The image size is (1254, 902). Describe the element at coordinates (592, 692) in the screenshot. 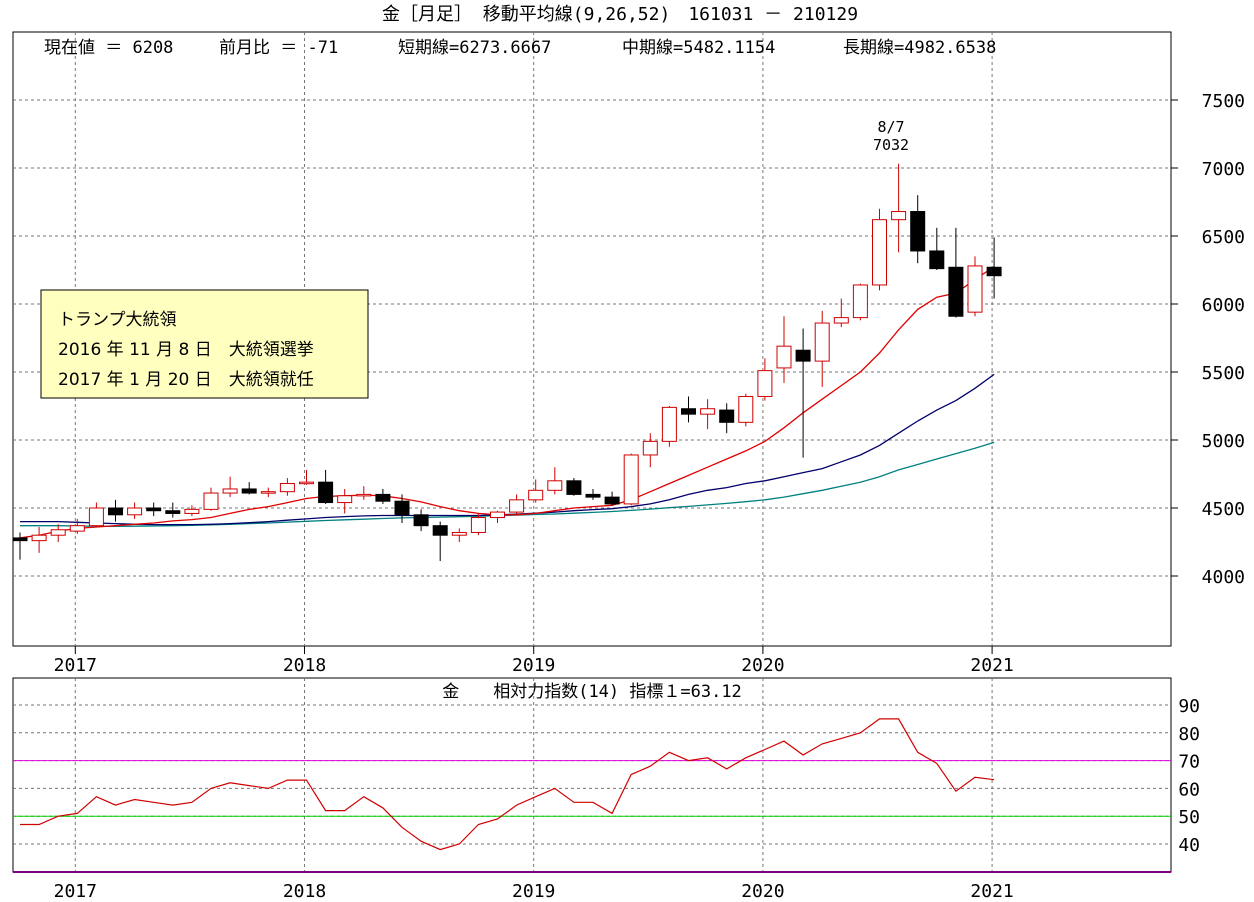

I see `rsi-chart-title: 金 相対力指数(14) 指標１=63.12` at that location.